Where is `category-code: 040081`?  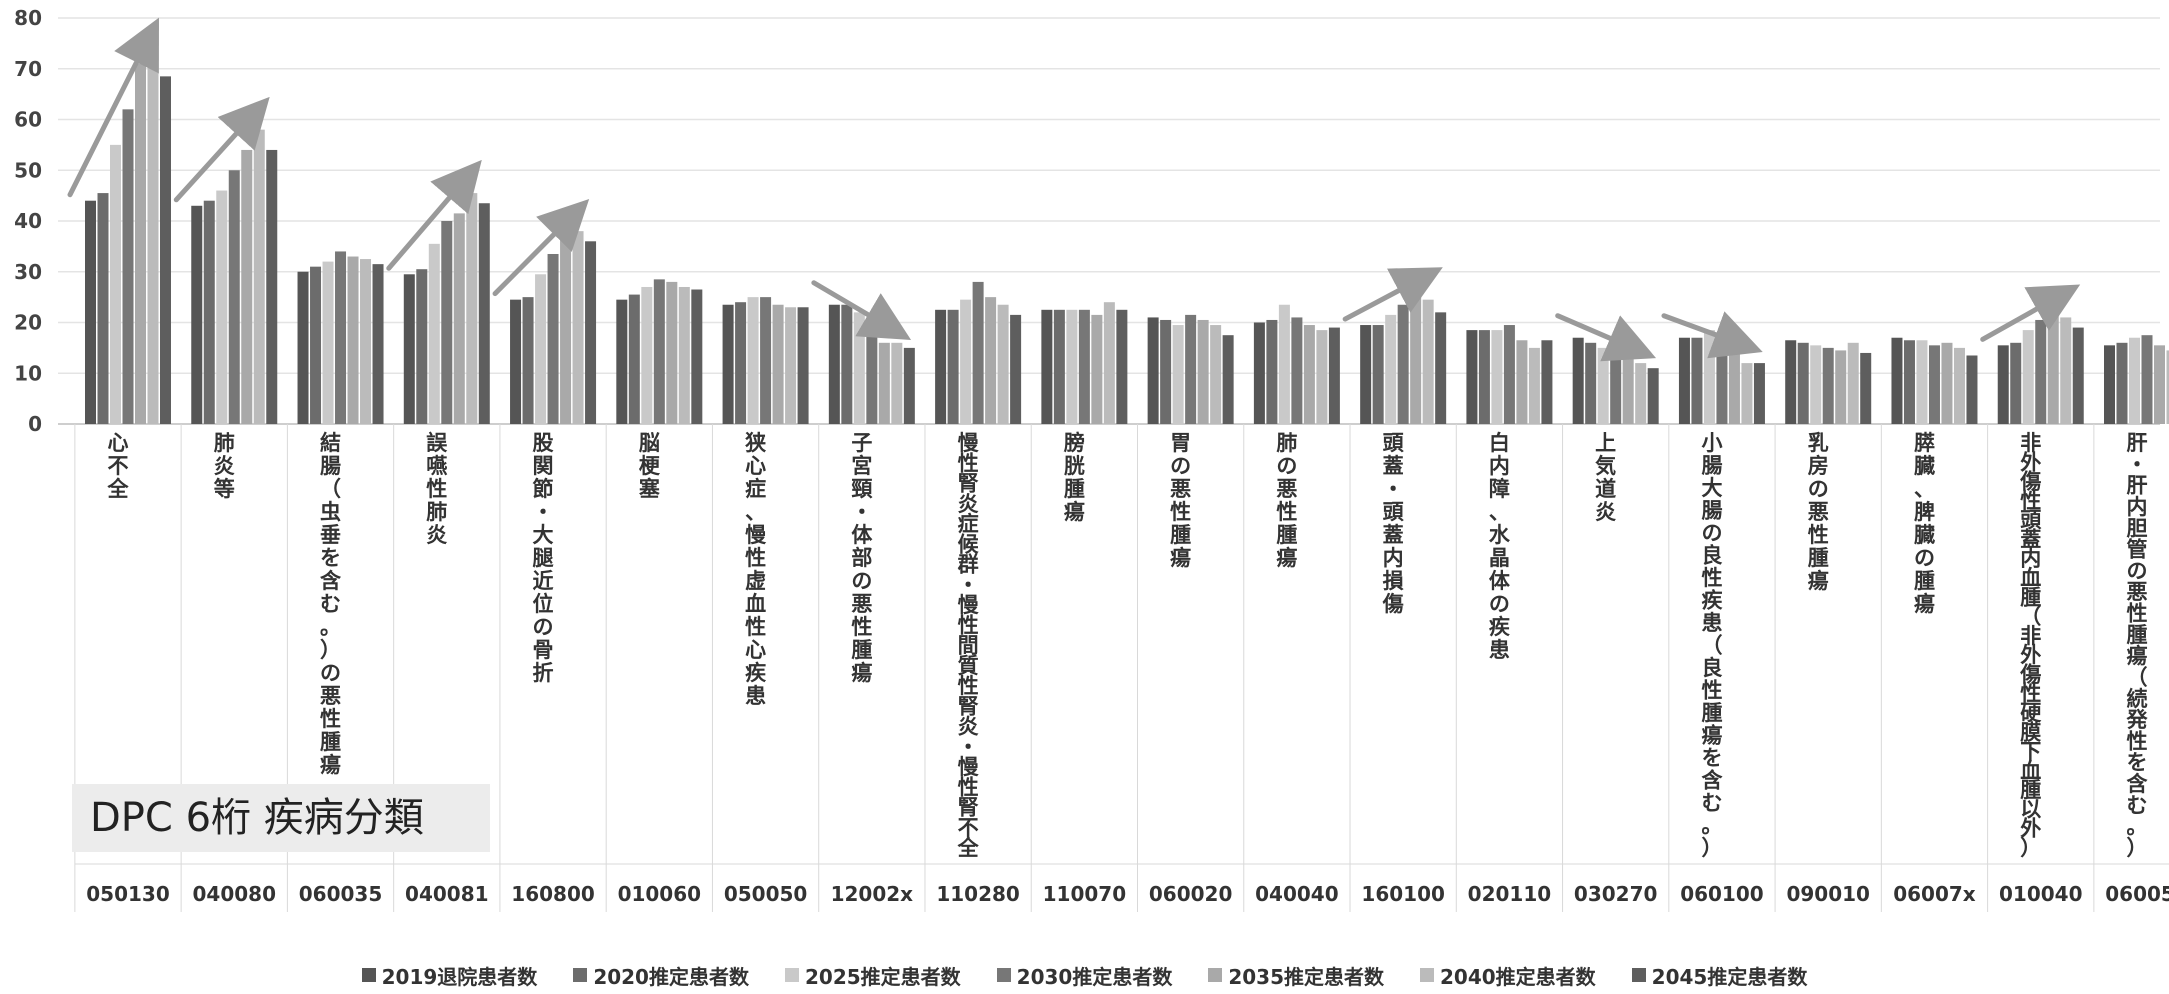 category-code: 040081 is located at coordinates (447, 894).